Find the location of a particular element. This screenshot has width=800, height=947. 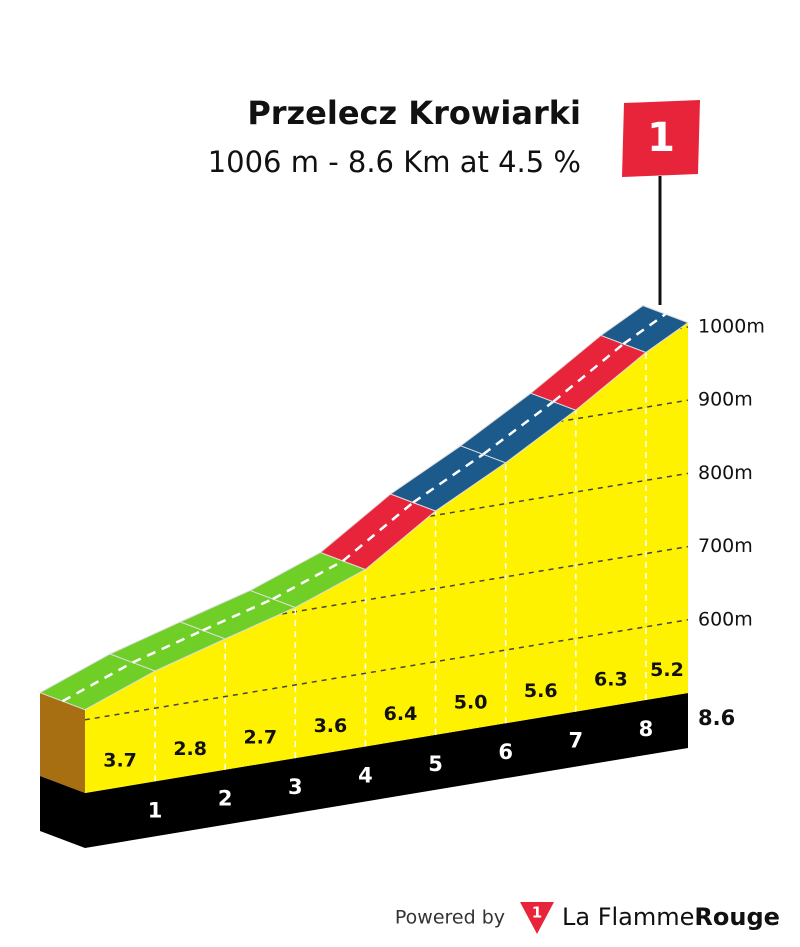

gradient-label: 3.6 is located at coordinates (331, 726).